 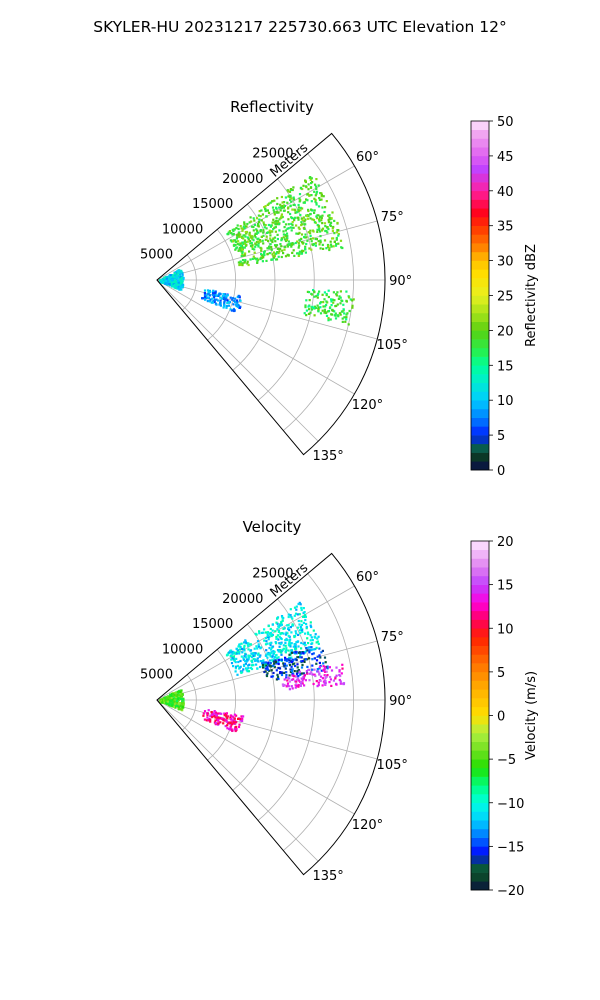 I want to click on radial-tick-label: 15000, so click(x=212, y=204).